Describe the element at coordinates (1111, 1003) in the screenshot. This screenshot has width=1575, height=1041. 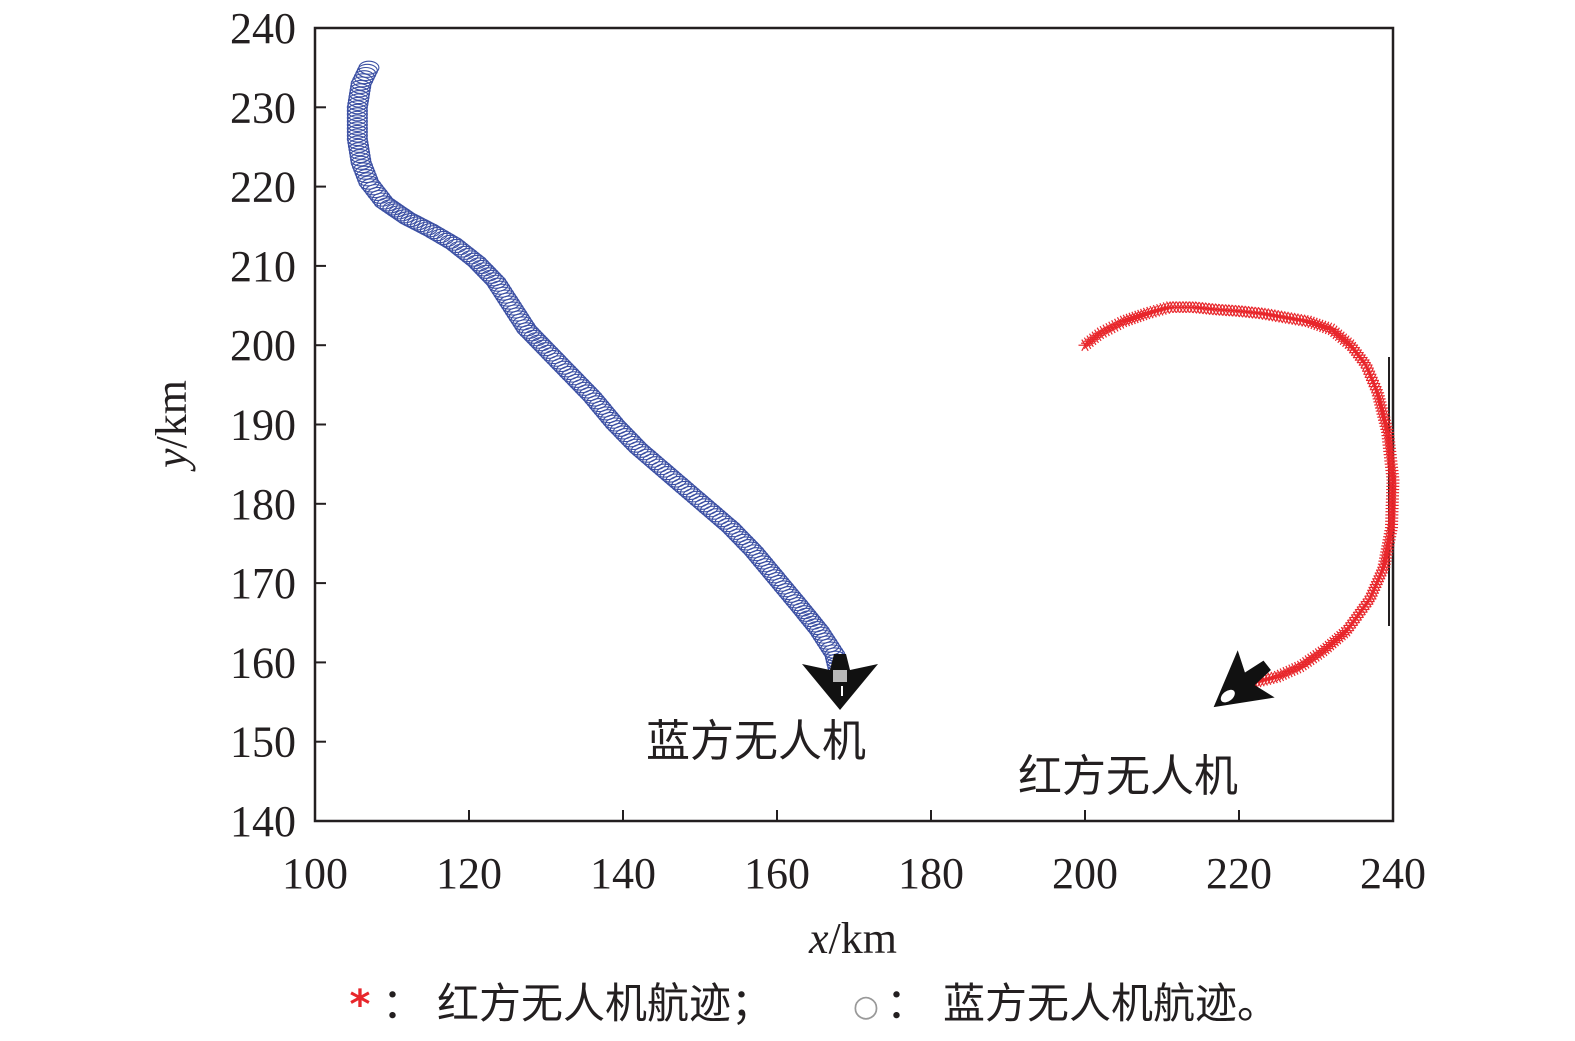
I see `legend-label-blue: 蓝方无人机航迹。` at that location.